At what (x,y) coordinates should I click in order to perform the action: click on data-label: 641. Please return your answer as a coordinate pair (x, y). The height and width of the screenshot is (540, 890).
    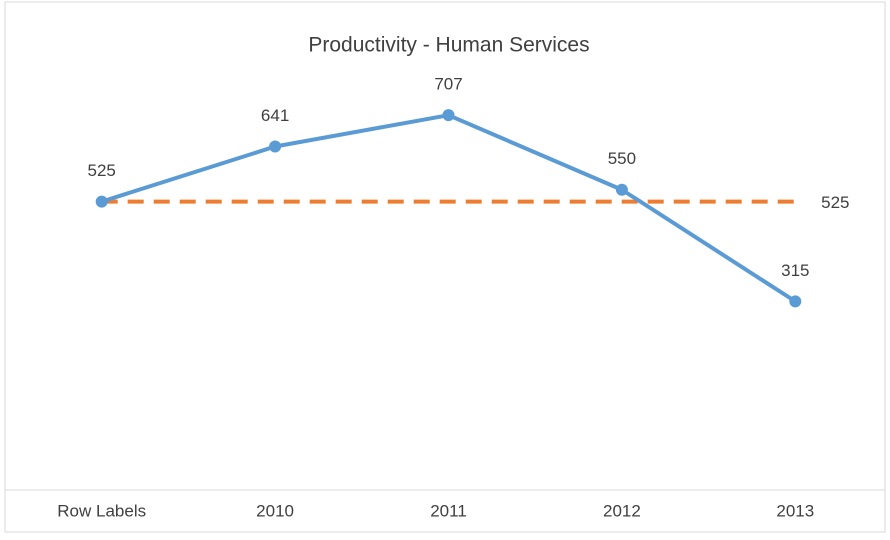
    Looking at the image, I should click on (275, 115).